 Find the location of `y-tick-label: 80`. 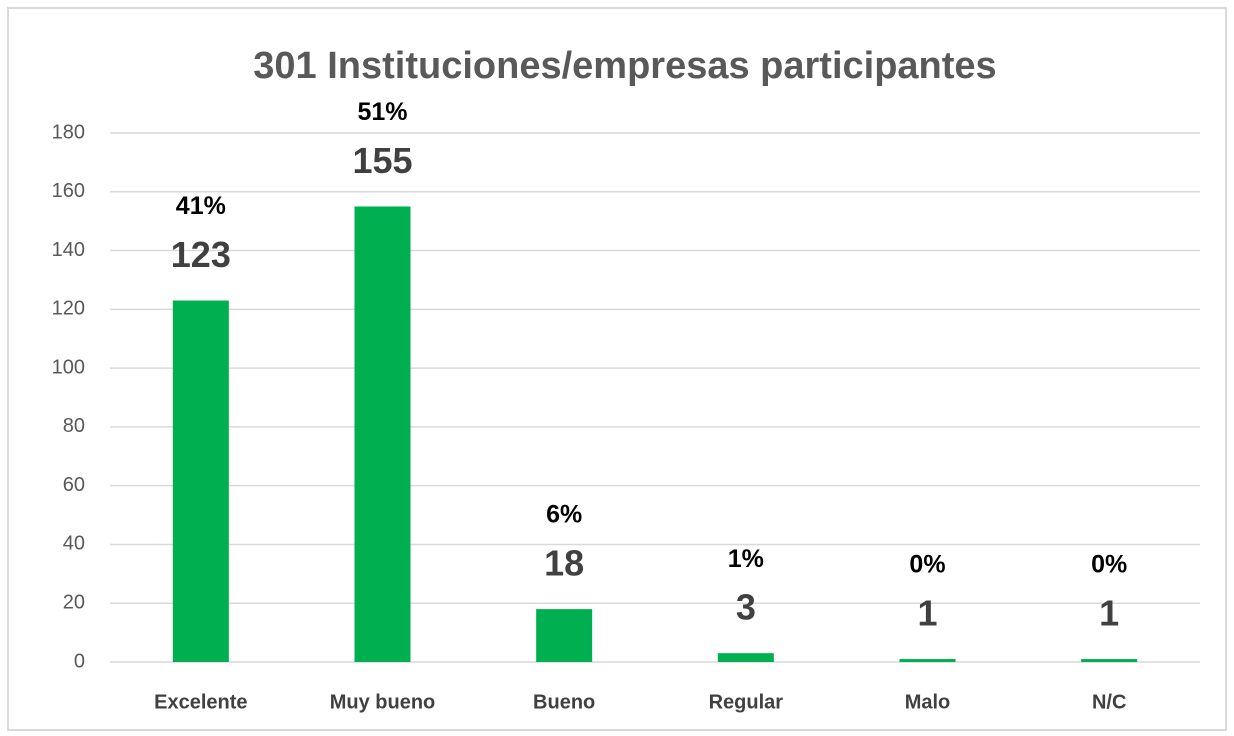

y-tick-label: 80 is located at coordinates (74, 426).